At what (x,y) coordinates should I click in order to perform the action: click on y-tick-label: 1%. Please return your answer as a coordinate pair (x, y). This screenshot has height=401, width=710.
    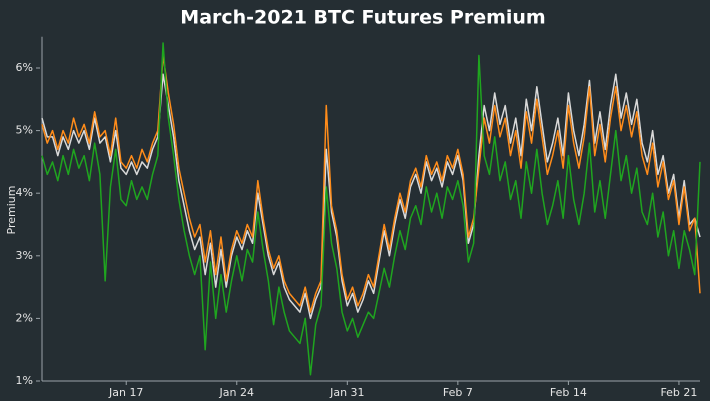
    Looking at the image, I should click on (24, 380).